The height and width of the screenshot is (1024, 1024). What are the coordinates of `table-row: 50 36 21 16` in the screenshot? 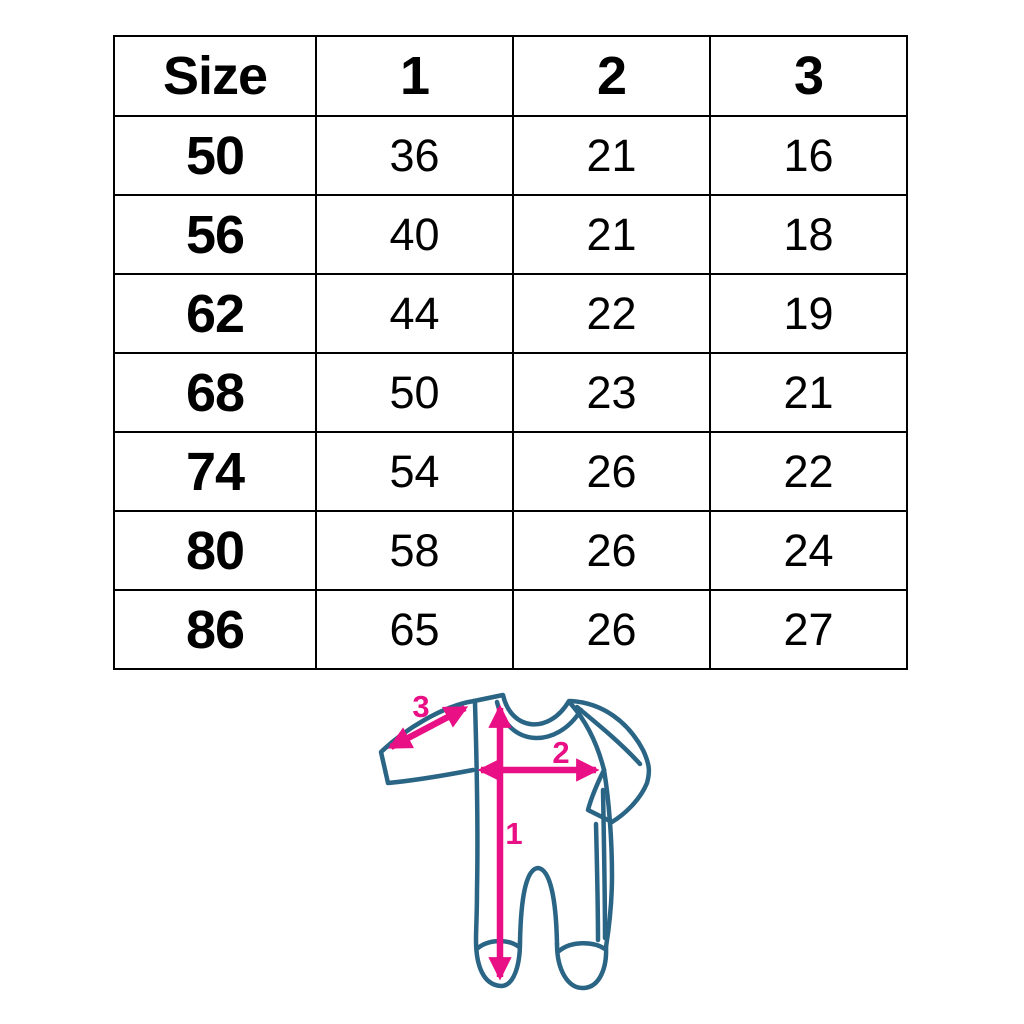 It's located at (510, 155).